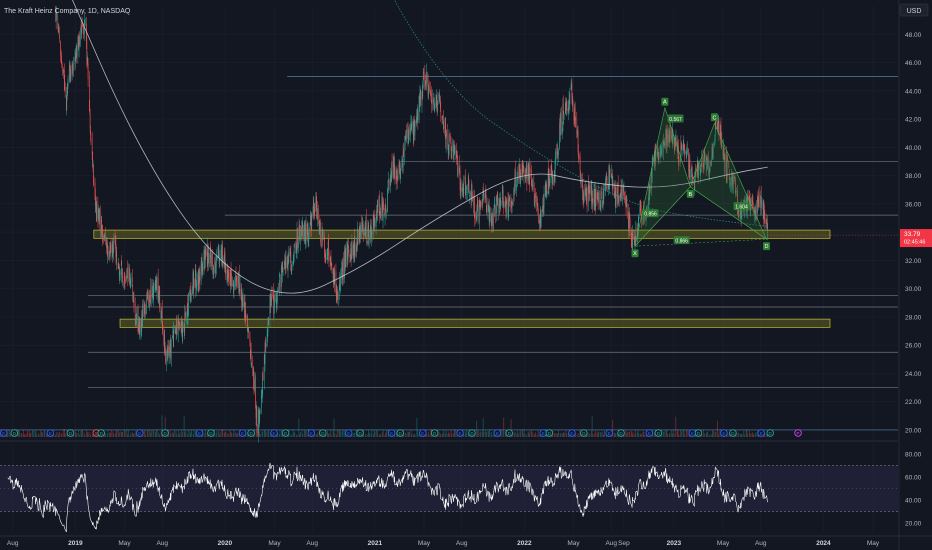  I want to click on event-marker, so click(761, 433).